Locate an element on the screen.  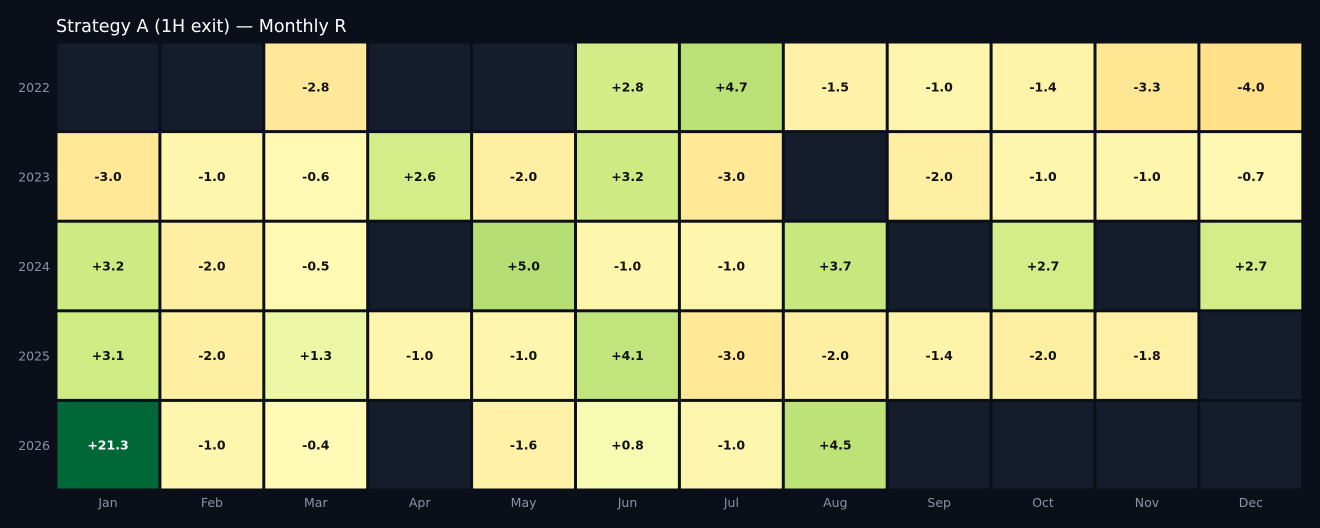
heatmap-cell-2023-jul is located at coordinates (731, 176).